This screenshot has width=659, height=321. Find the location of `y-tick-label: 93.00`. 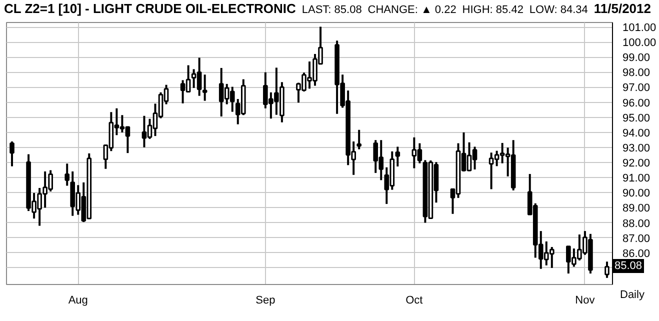

y-tick-label: 93.00 is located at coordinates (636, 148).